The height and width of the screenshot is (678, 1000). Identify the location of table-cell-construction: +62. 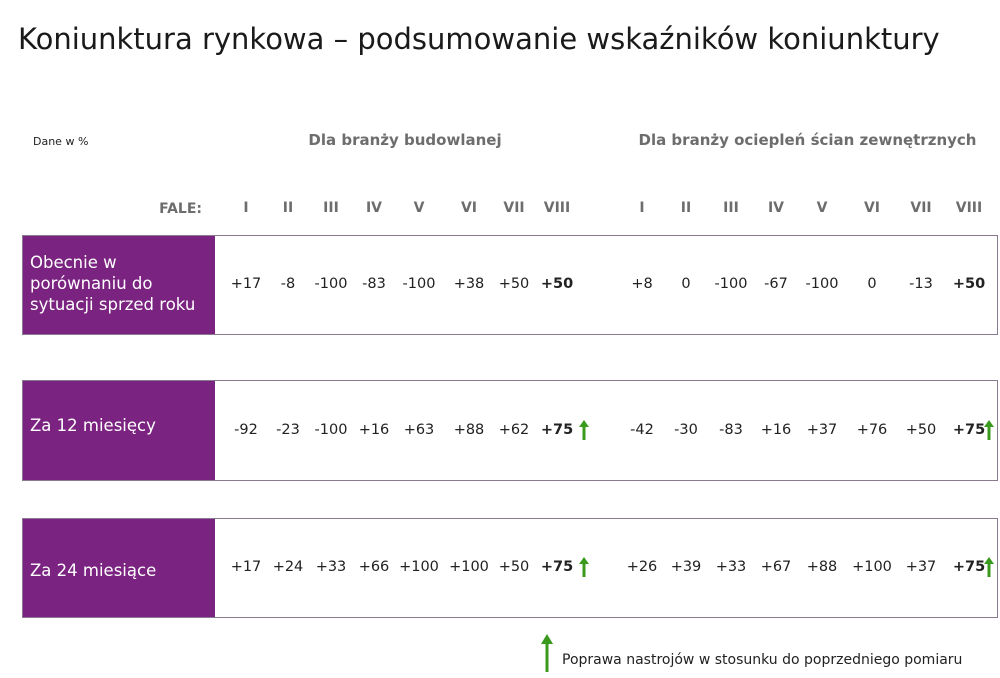
(514, 430).